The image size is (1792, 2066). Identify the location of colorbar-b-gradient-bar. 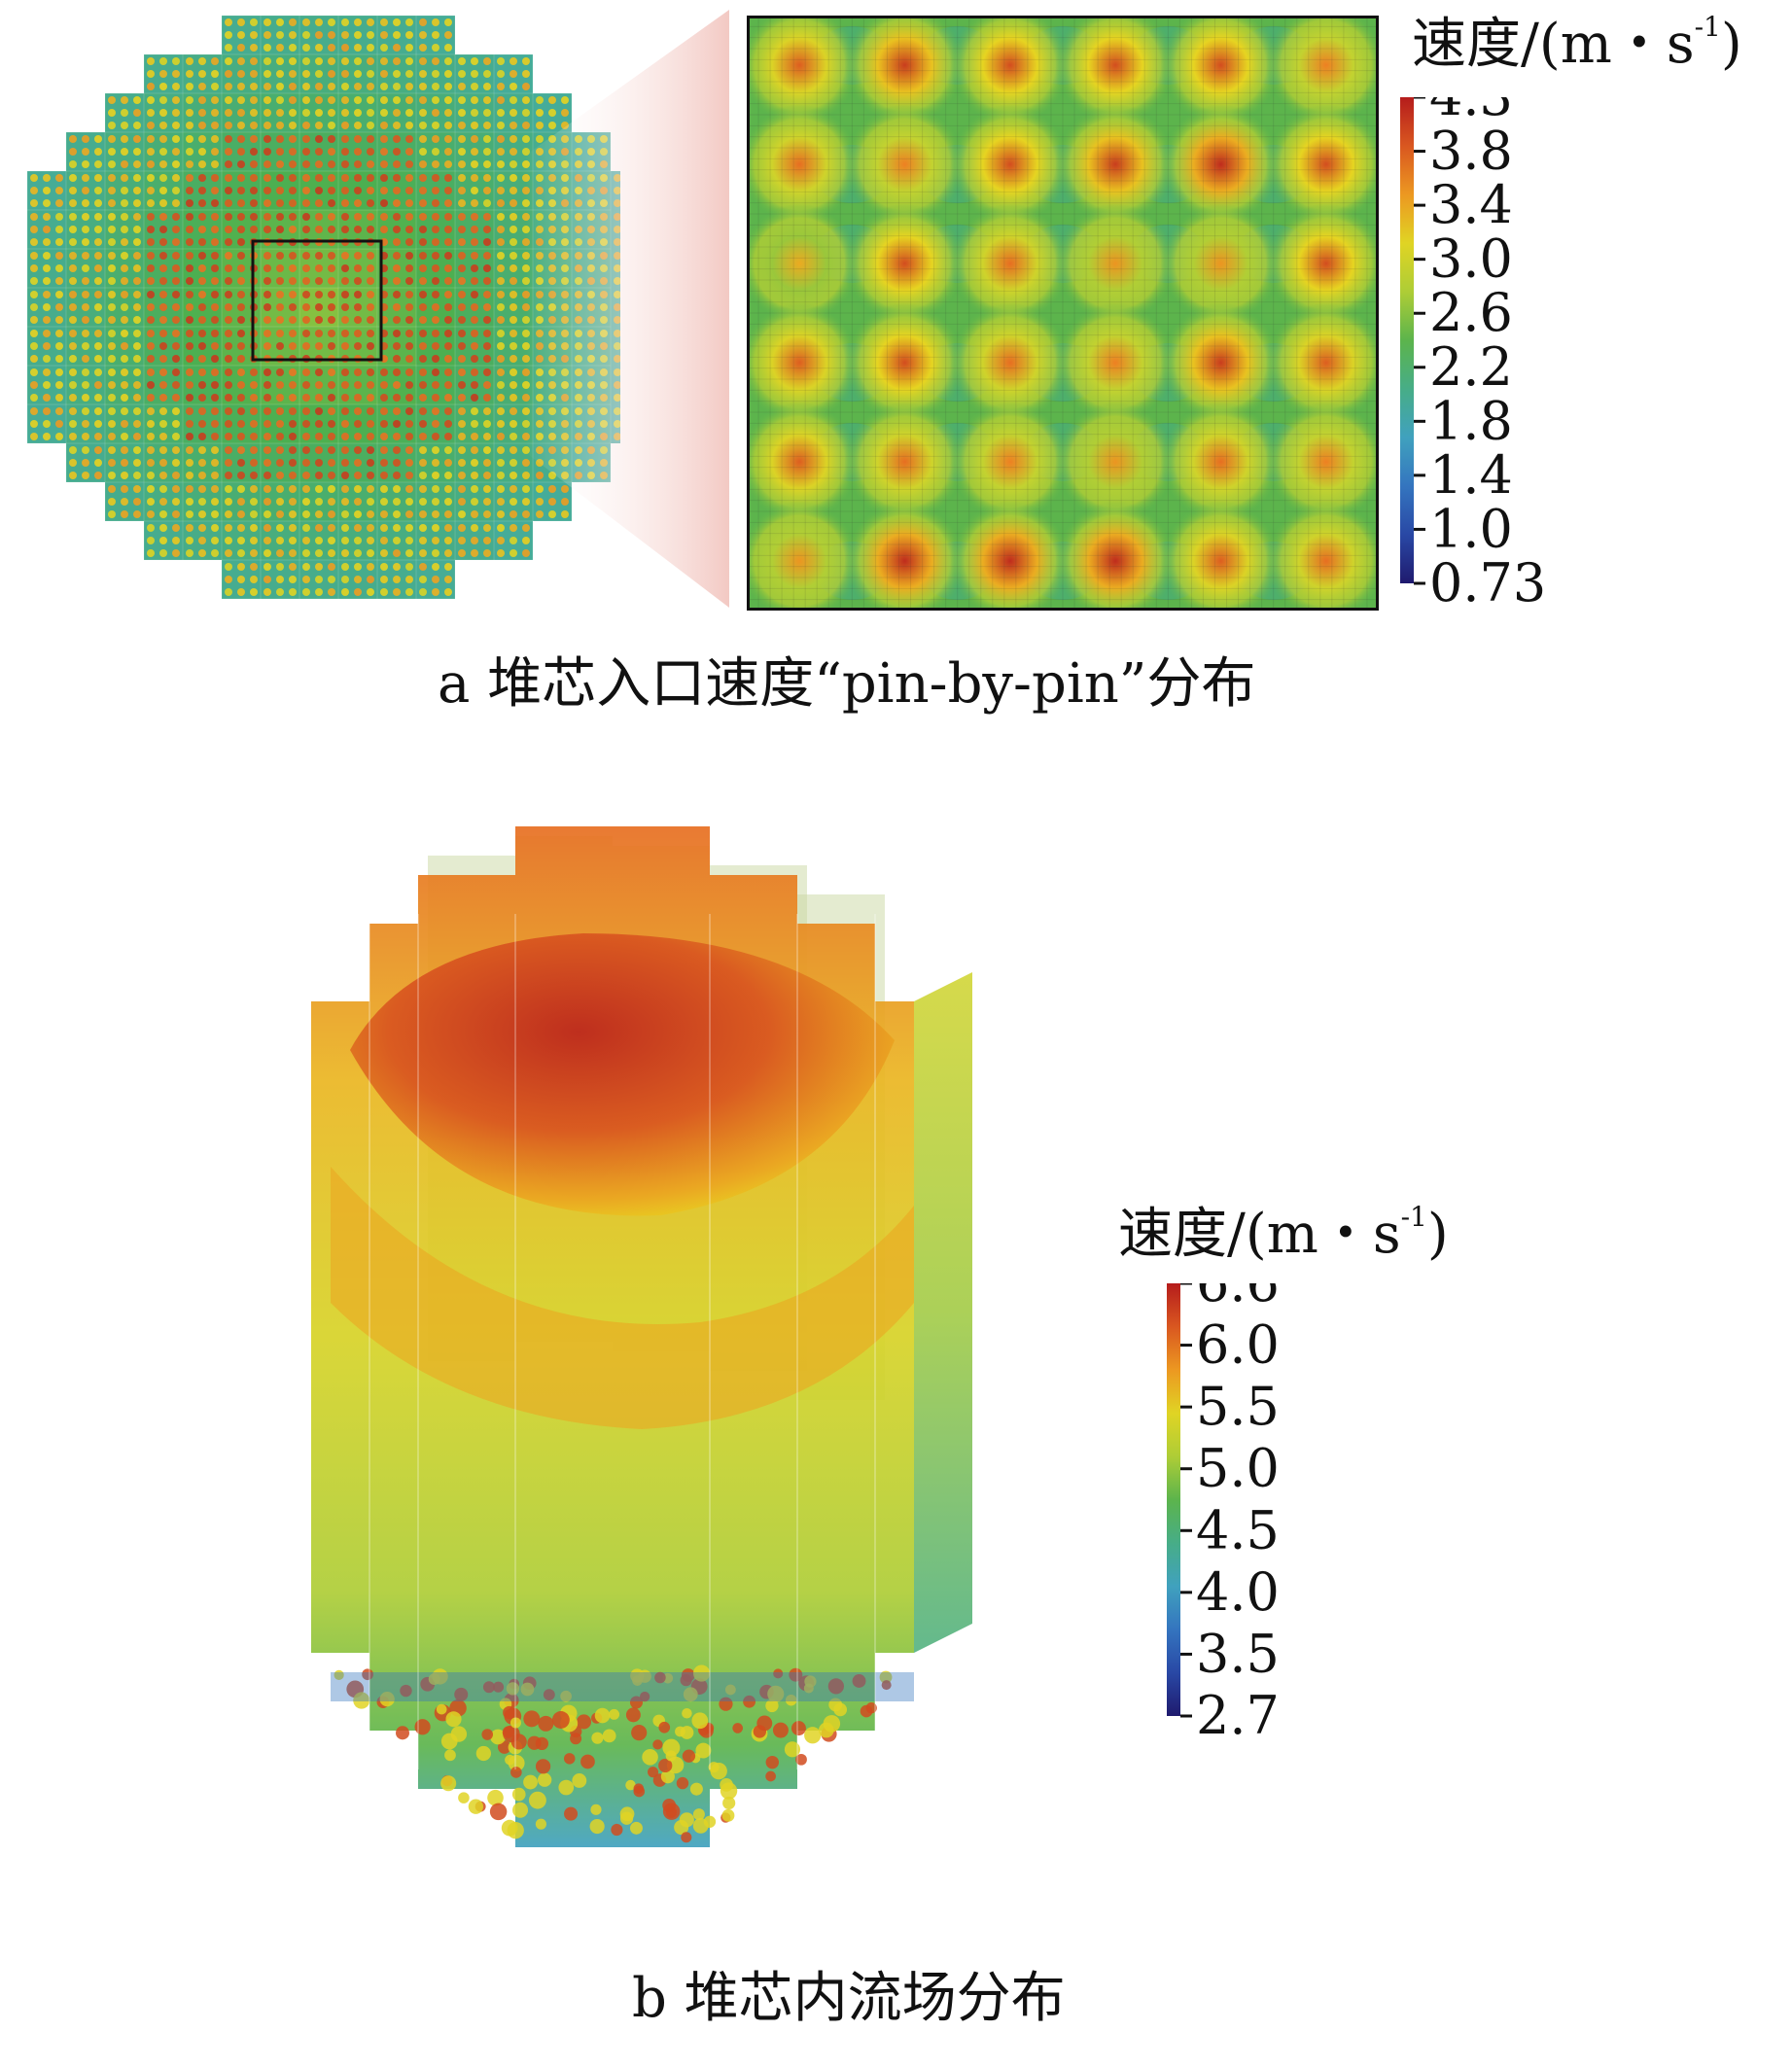
(1173, 1499).